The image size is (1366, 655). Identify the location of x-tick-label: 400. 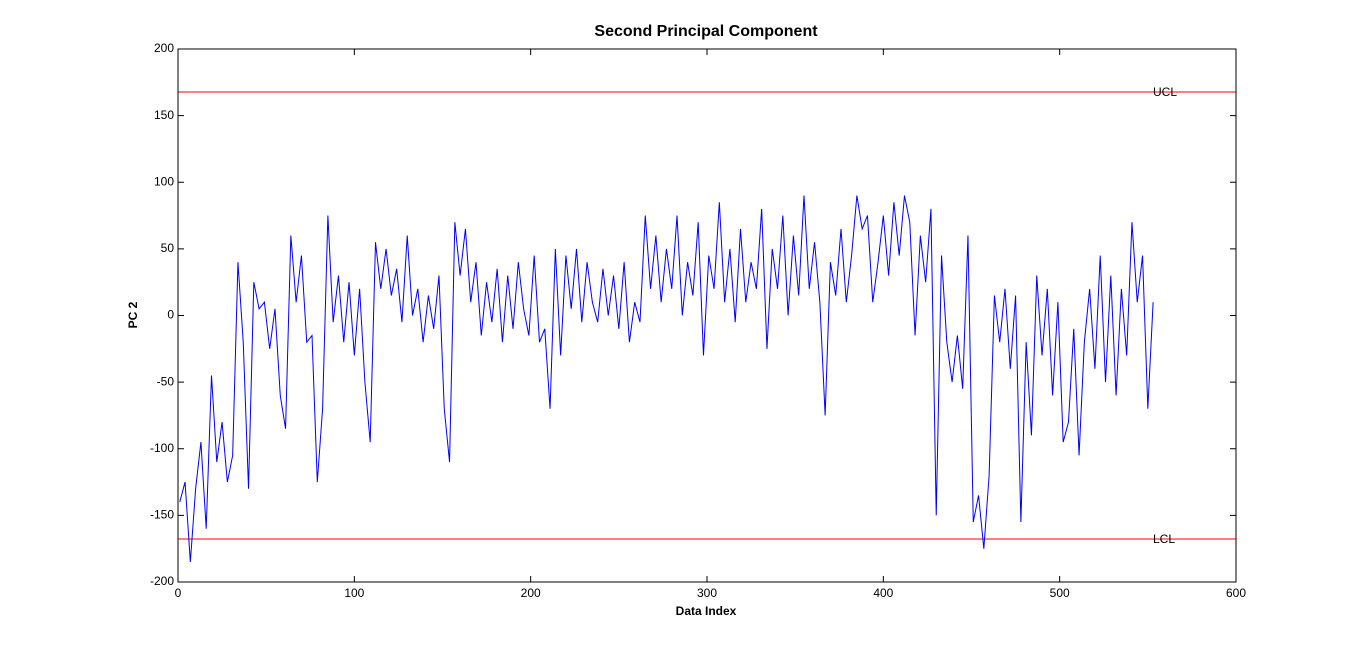
(883, 593).